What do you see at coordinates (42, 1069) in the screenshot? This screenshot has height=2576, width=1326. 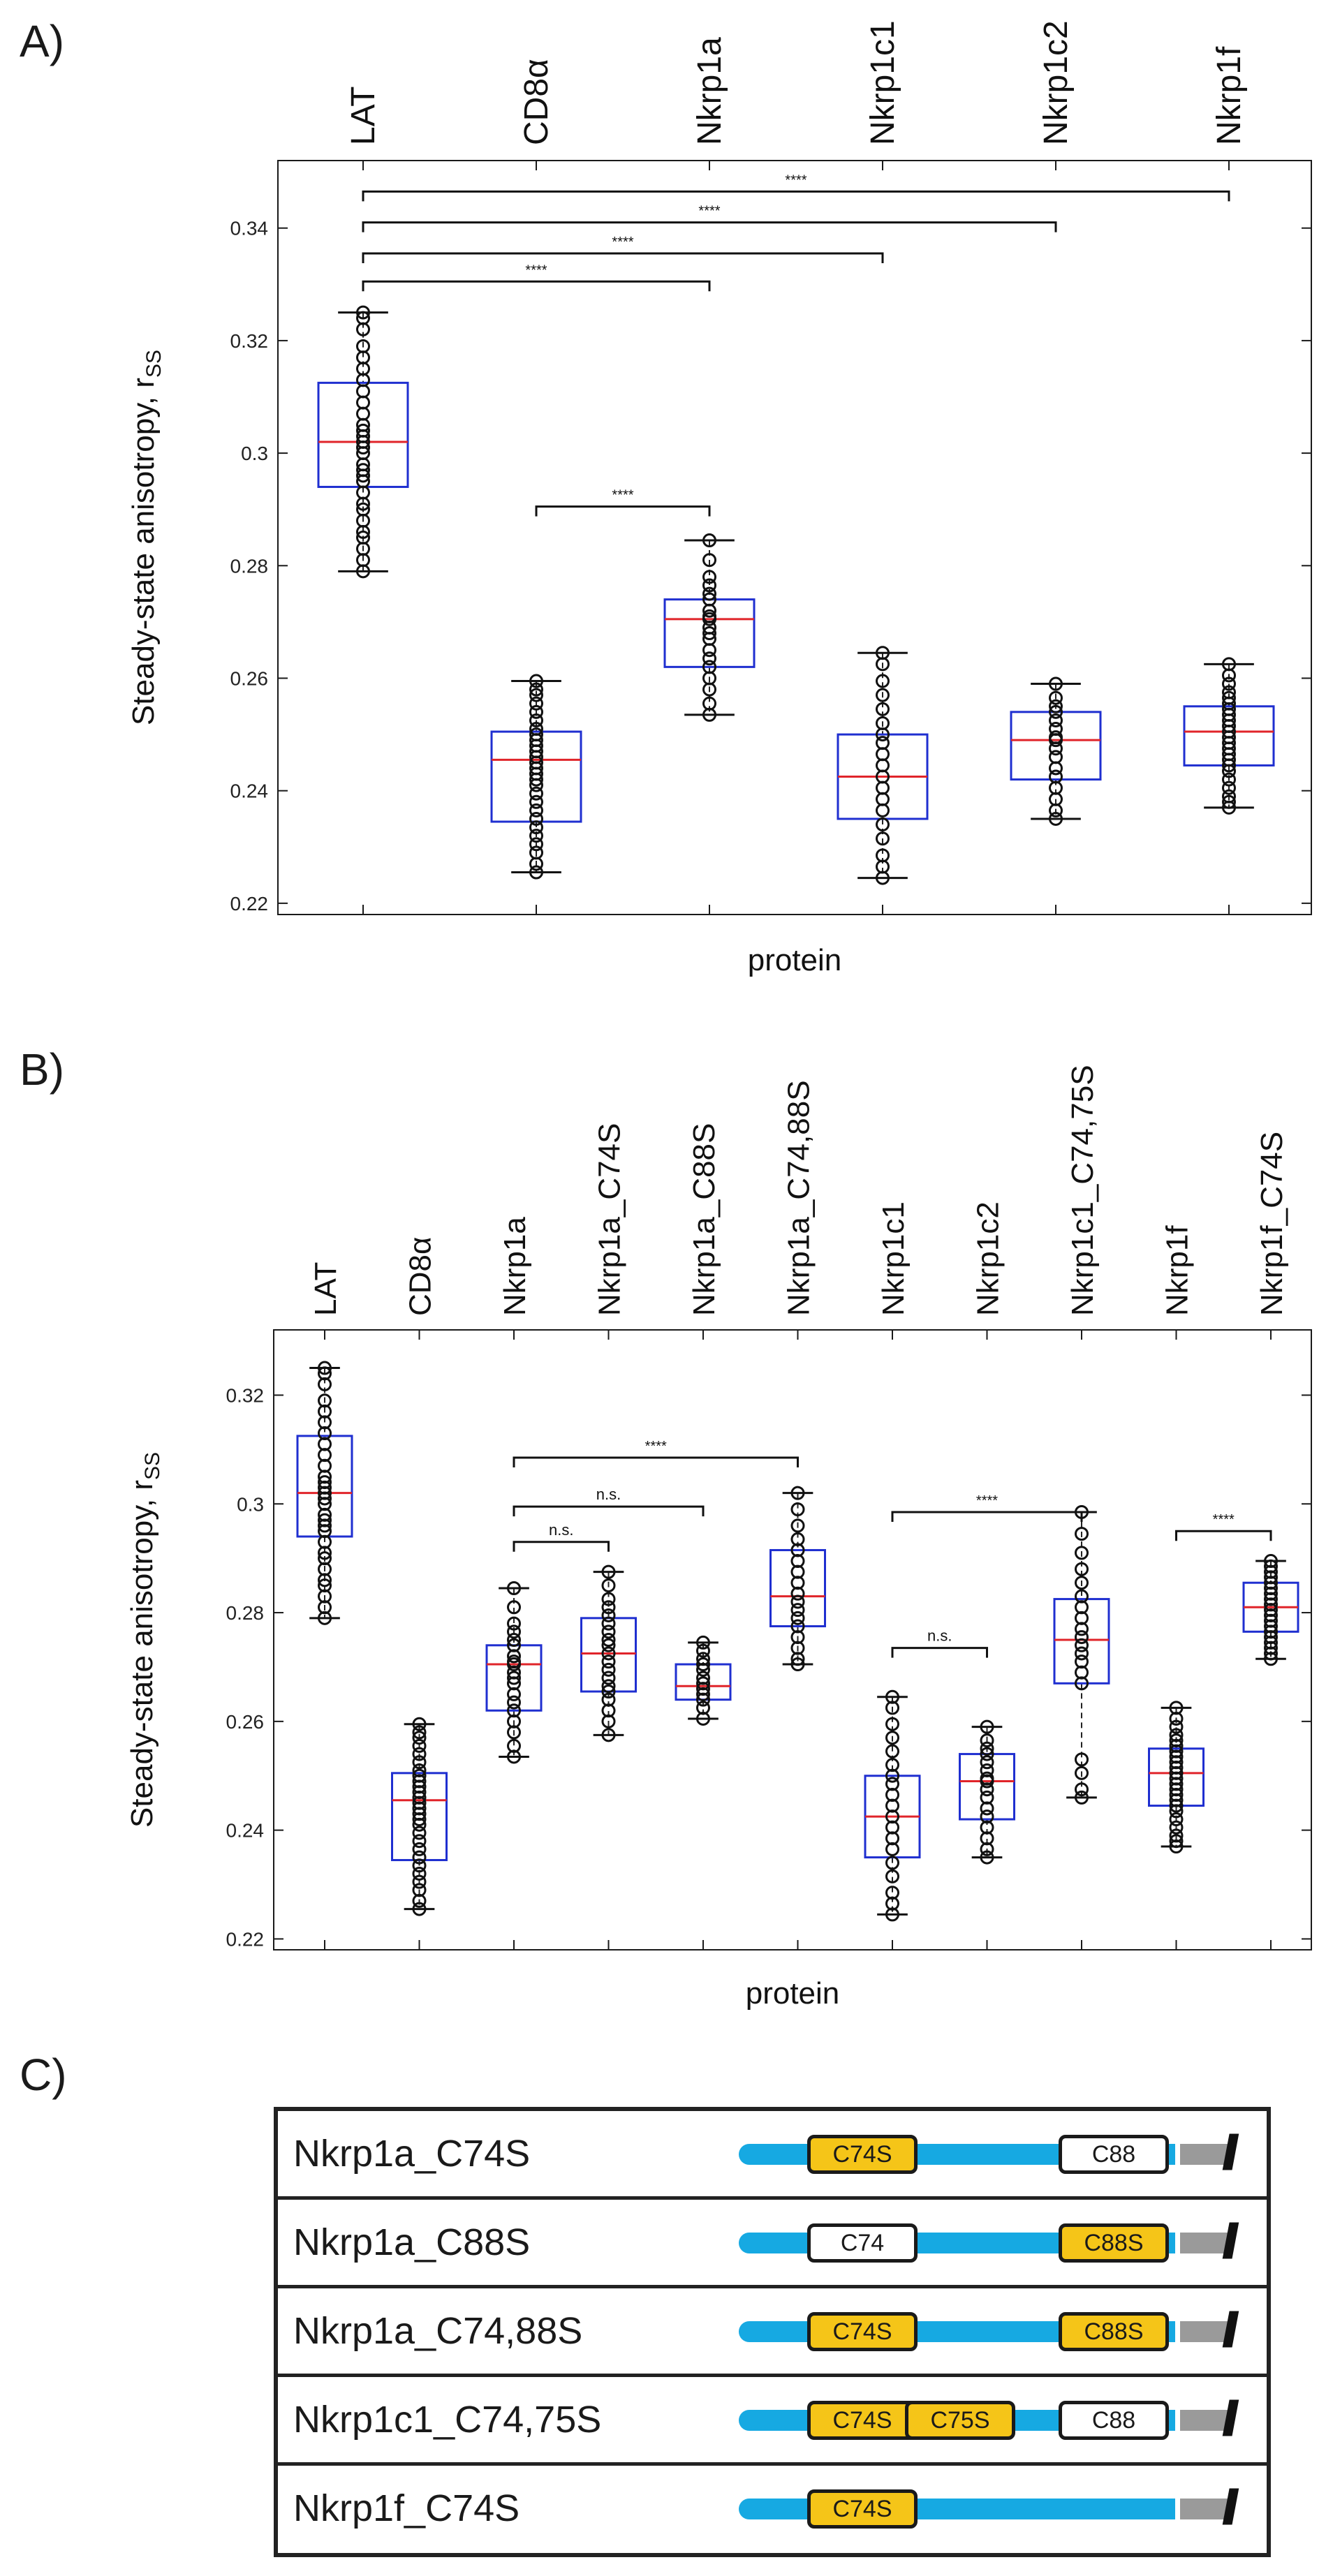 I see `panel-b-label: B)` at bounding box center [42, 1069].